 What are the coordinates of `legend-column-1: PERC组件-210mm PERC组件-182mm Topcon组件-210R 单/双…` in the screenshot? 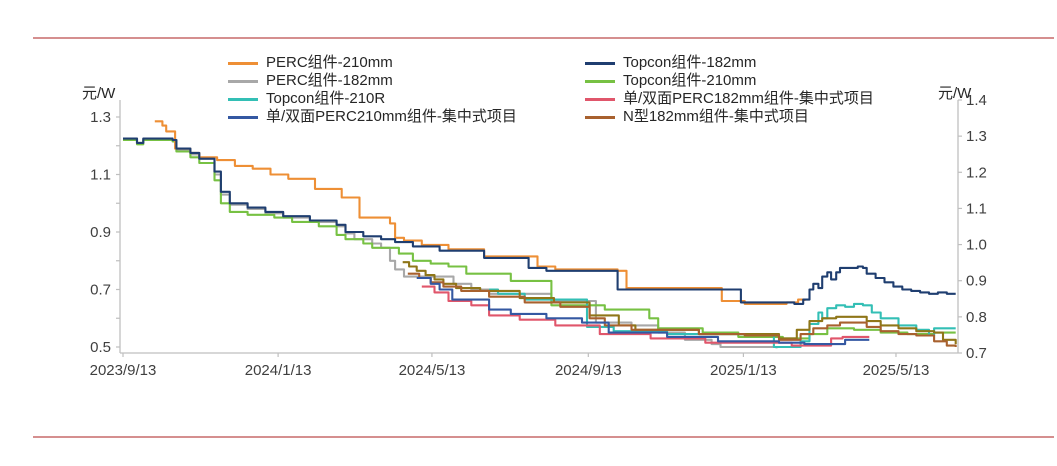 It's located at (372, 90).